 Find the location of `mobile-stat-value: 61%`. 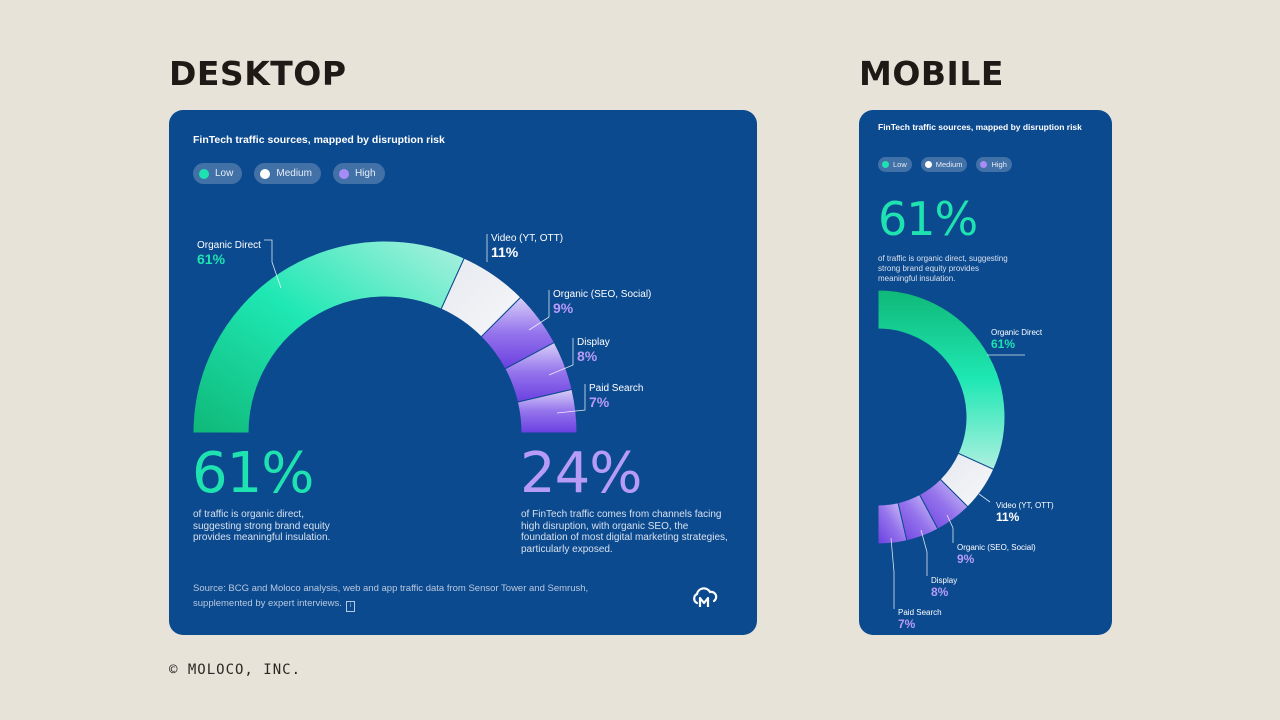

mobile-stat-value: 61% is located at coordinates (928, 219).